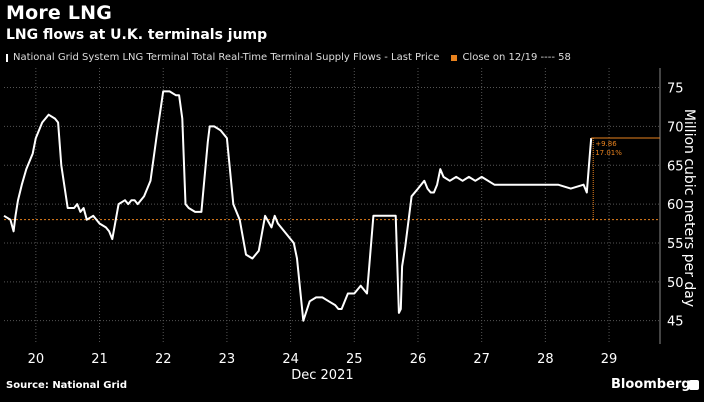  What do you see at coordinates (7, 57) in the screenshot?
I see `series-legend-swatch` at bounding box center [7, 57].